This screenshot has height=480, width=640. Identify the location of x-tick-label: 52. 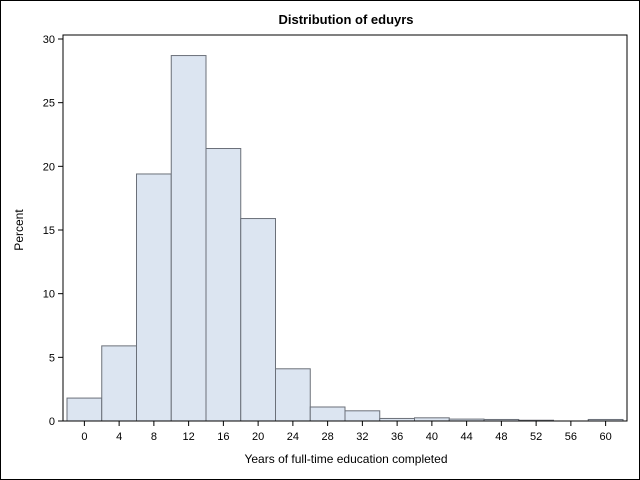
(536, 437).